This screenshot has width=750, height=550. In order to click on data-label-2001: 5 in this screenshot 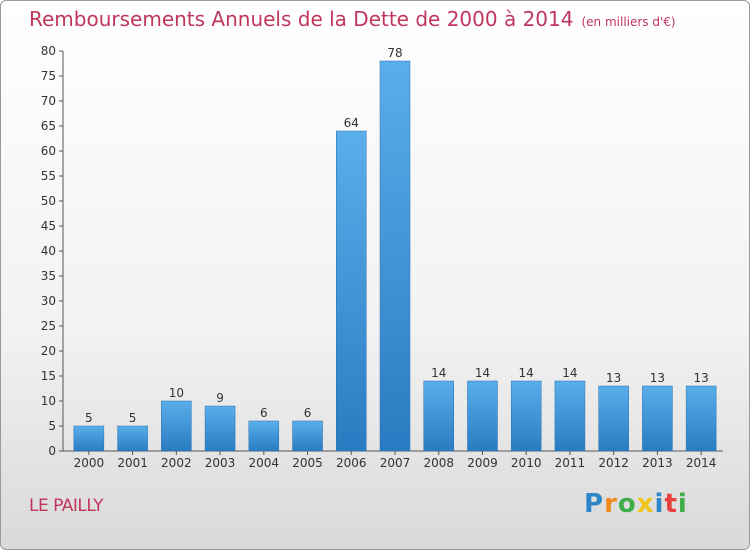, I will do `click(133, 418)`.